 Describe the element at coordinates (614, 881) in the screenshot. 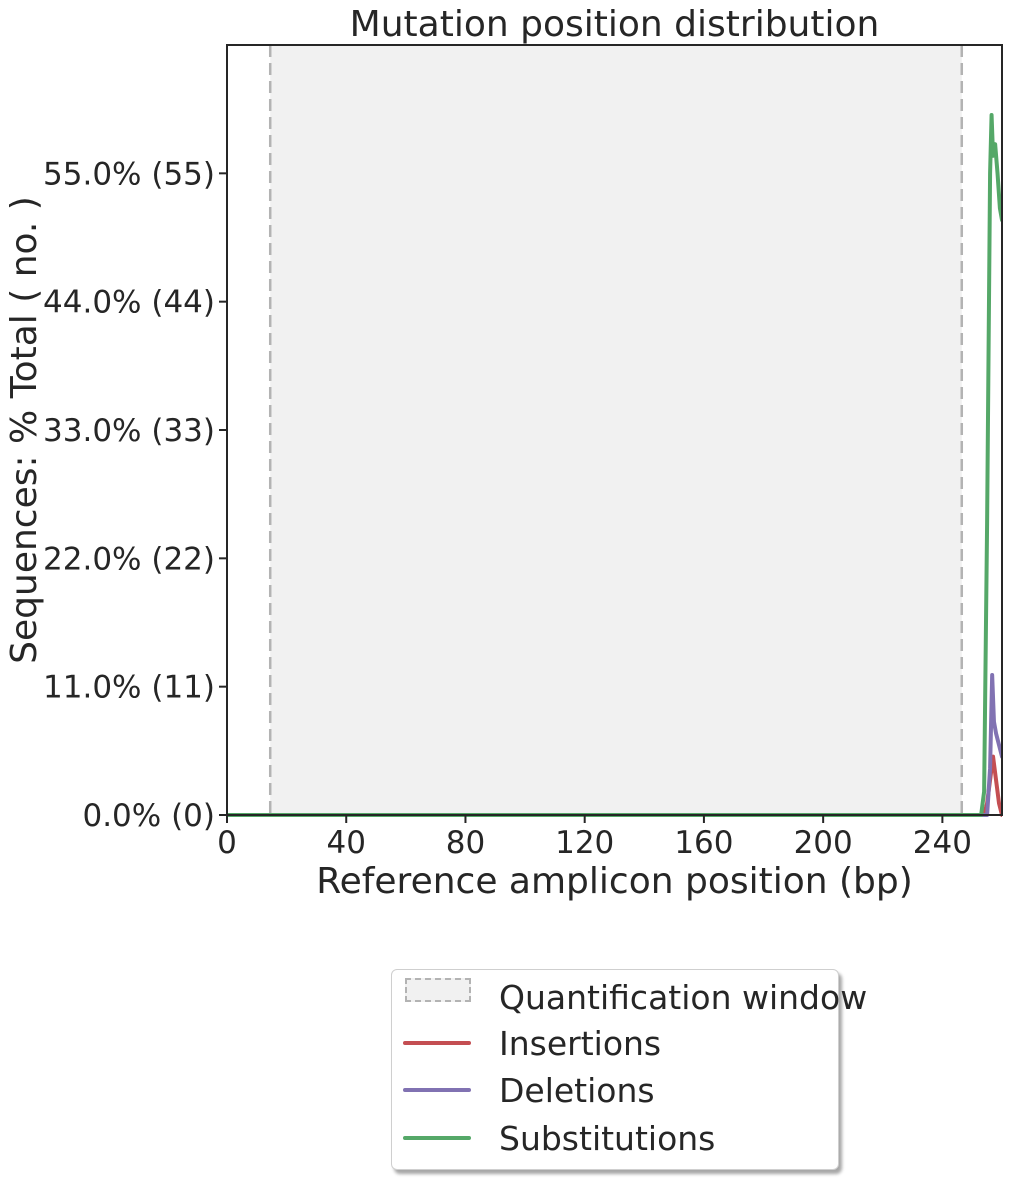

I see `x-axis-label: Reference amplicon position (bp)` at that location.